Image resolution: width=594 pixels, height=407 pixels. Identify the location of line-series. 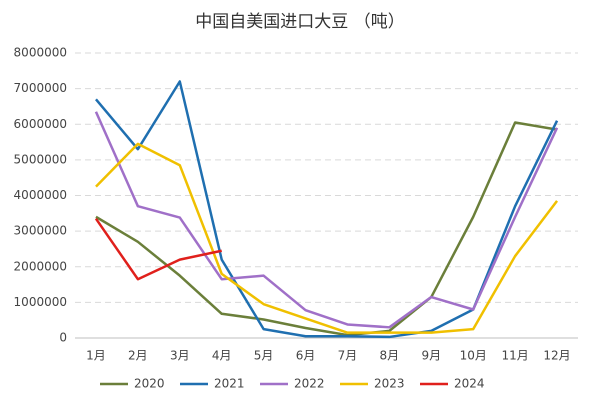
(158, 249).